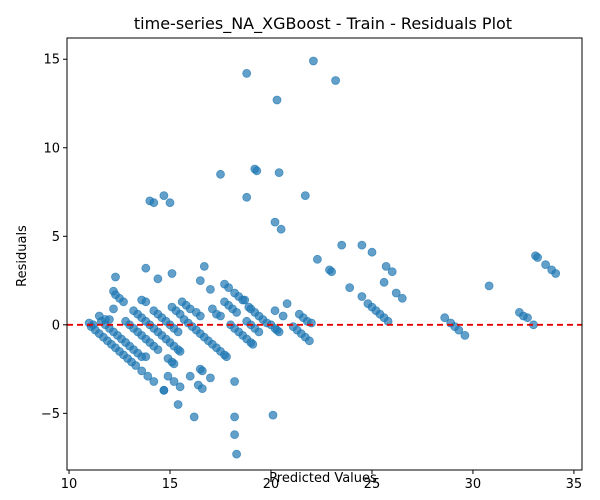  I want to click on y-tick-label: 10, so click(51, 148).